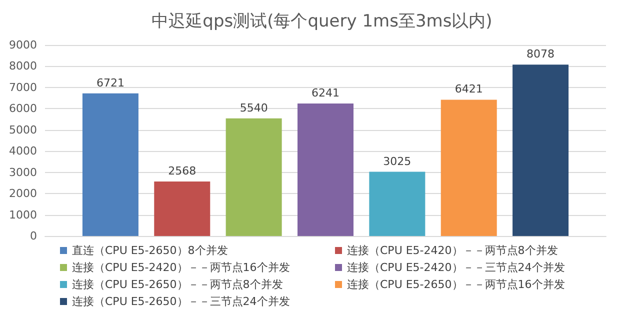 Image resolution: width=644 pixels, height=326 pixels. I want to click on legend-label: 连接（CPU E5-2420）－－两节点8个并发, so click(452, 250).